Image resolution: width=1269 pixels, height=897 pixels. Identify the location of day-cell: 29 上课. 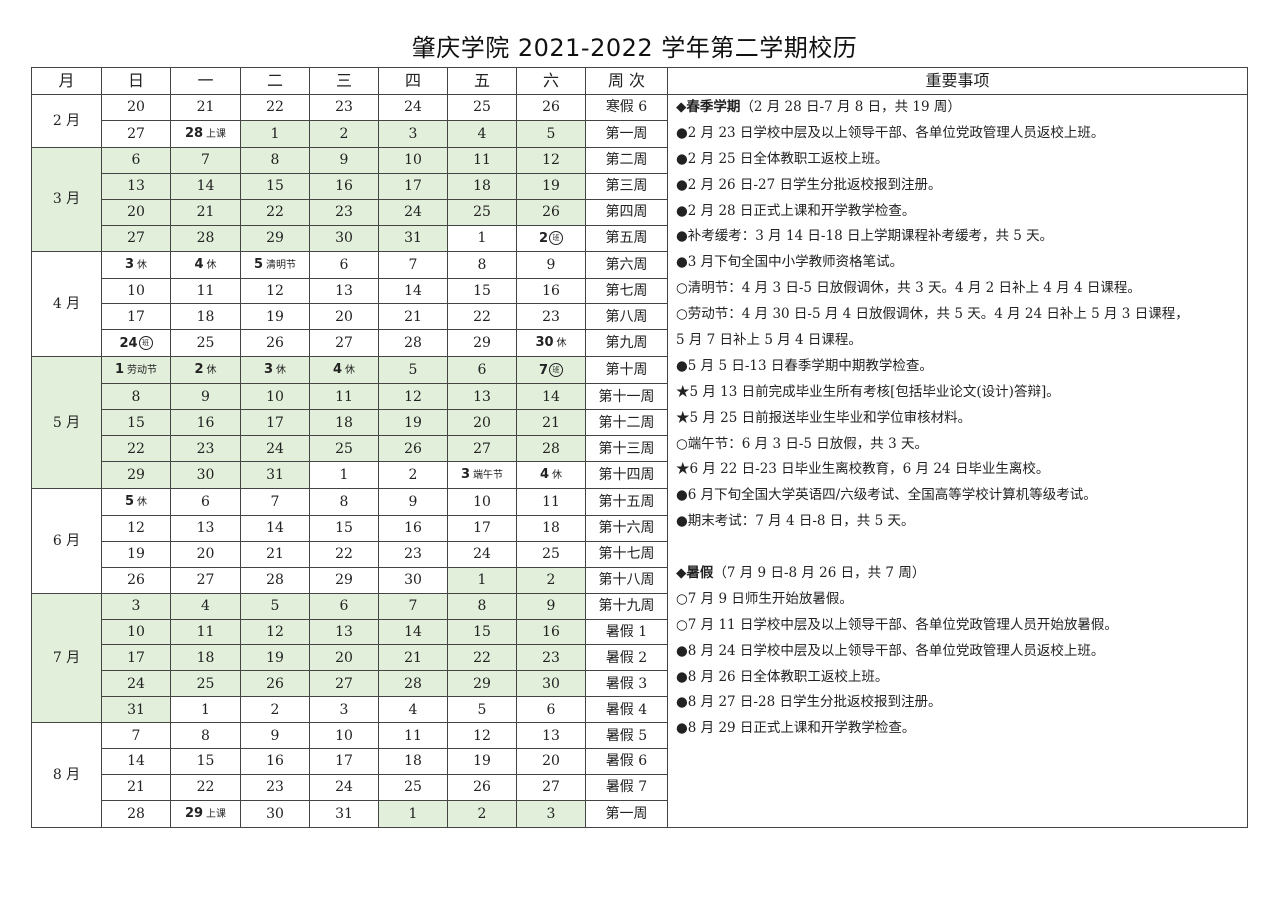
(205, 813).